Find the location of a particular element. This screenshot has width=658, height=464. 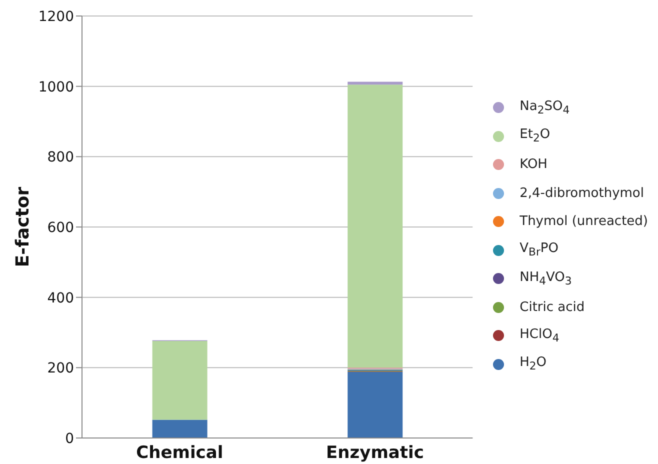

legend-label: V$_{Br}$PO is located at coordinates (539, 250).